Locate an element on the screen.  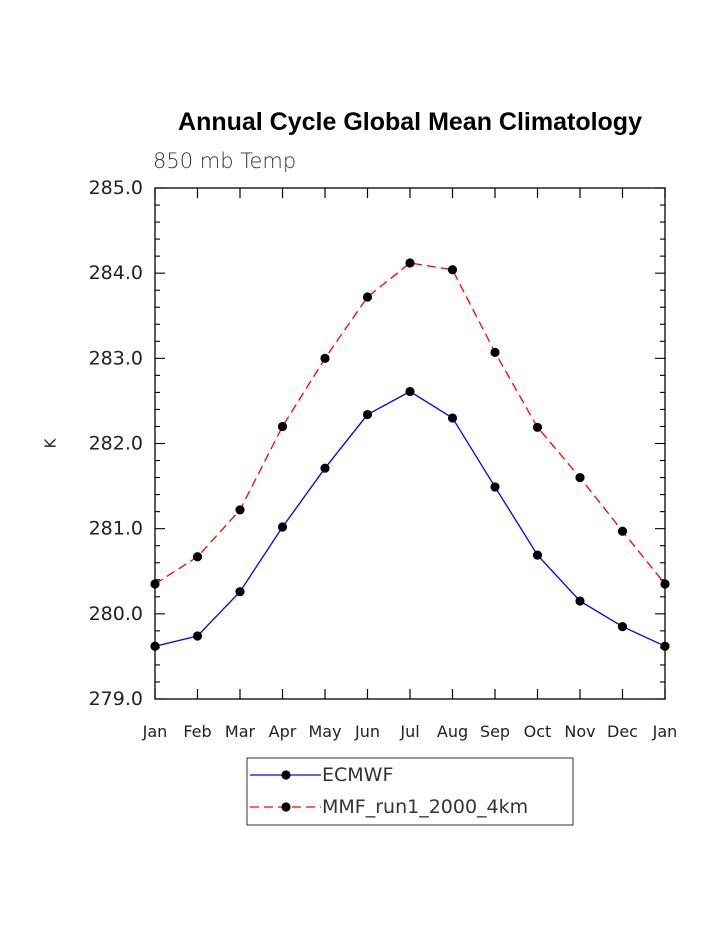
x-tick-label: Jul is located at coordinates (409, 731).